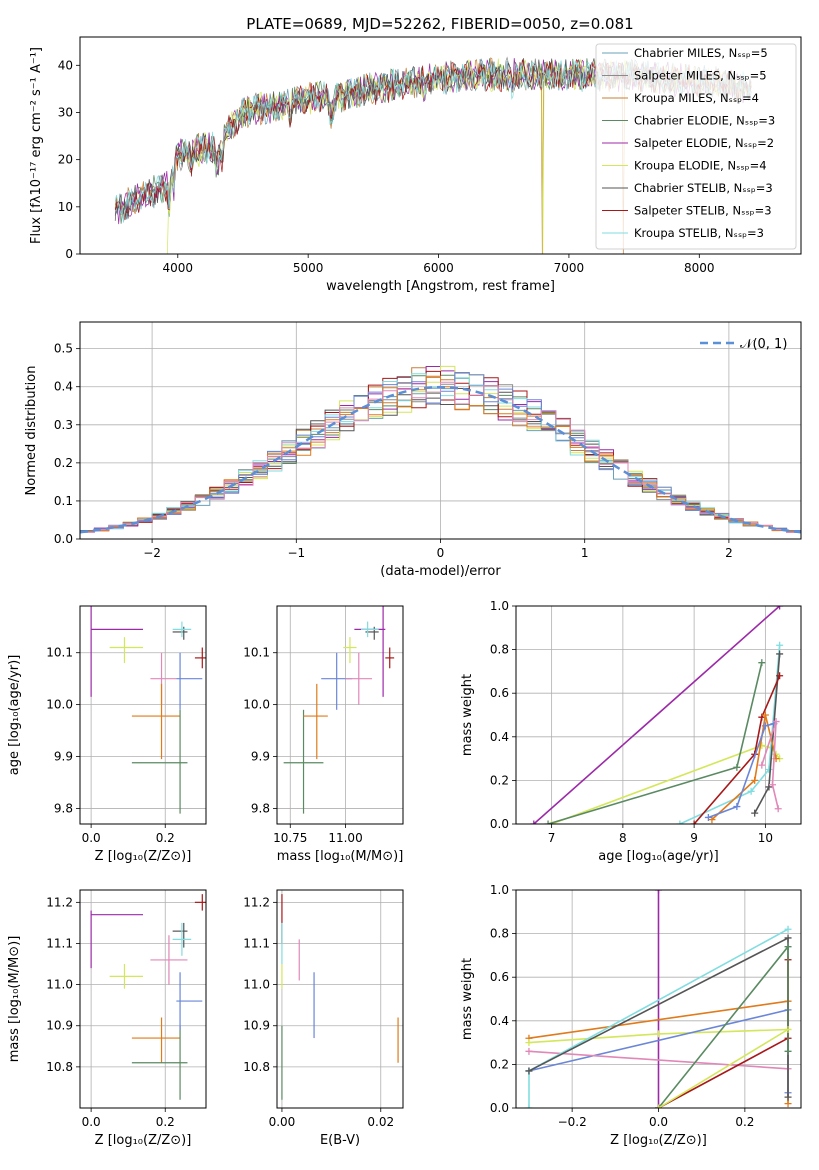  Describe the element at coordinates (59, 985) in the screenshot. I see `y-tick-label: 11.0` at that location.